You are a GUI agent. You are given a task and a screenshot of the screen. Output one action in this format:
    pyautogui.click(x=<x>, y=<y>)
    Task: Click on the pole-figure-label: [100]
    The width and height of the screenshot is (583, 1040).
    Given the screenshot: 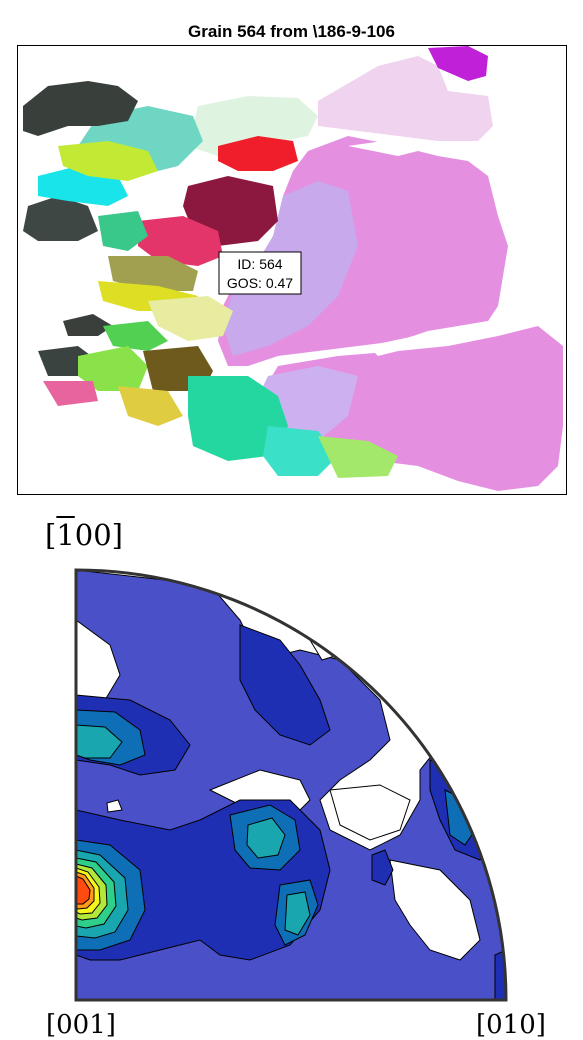 What is the action you would take?
    pyautogui.click(x=84, y=535)
    